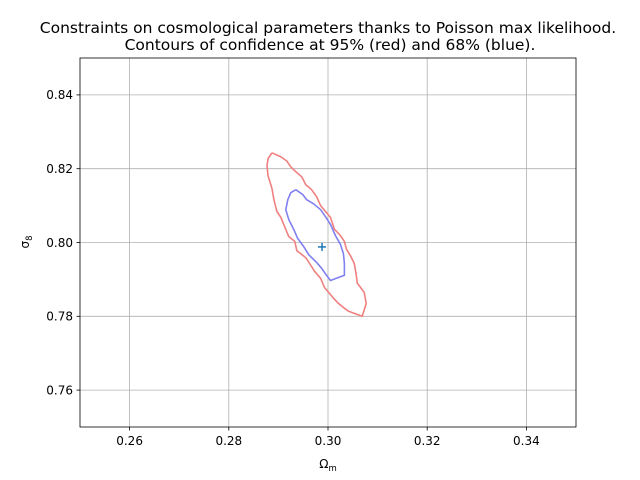 The height and width of the screenshot is (480, 640). Describe the element at coordinates (328, 441) in the screenshot. I see `x-tick-label: 0.30` at that location.